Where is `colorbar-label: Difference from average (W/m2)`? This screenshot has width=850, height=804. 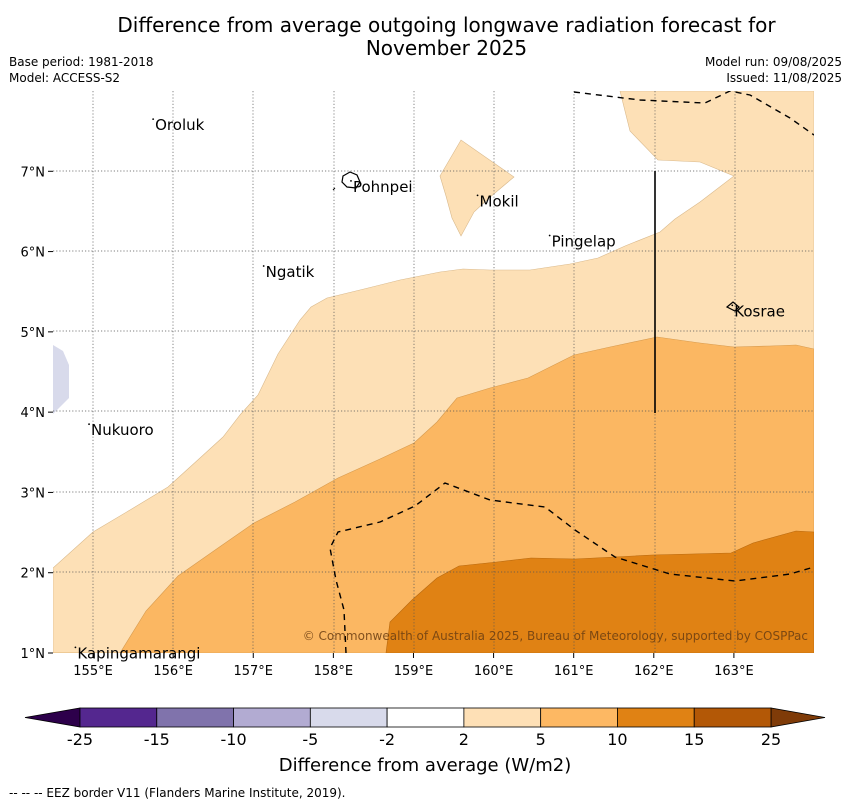
colorbar-label: Difference from average (W/m2) is located at coordinates (425, 765).